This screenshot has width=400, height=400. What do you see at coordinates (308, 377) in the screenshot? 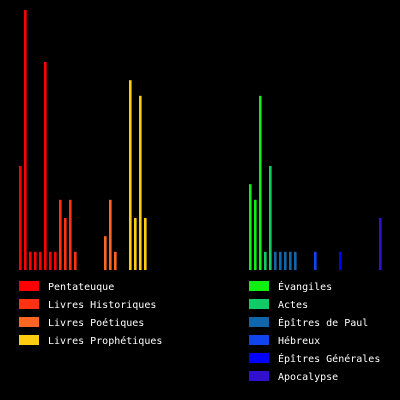
I see `legend-label: Apocalypse` at bounding box center [308, 377].